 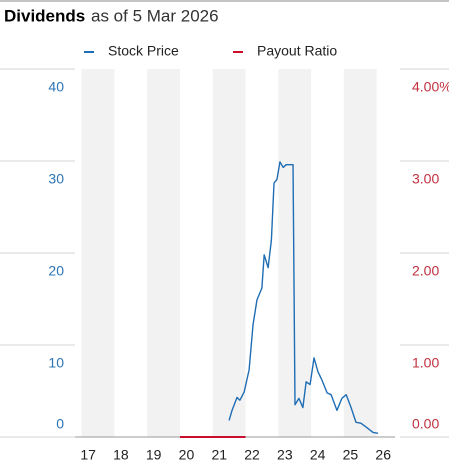 What do you see at coordinates (155, 15) in the screenshot?
I see `chart-subtitle: as of 5 Mar 2026` at bounding box center [155, 15].